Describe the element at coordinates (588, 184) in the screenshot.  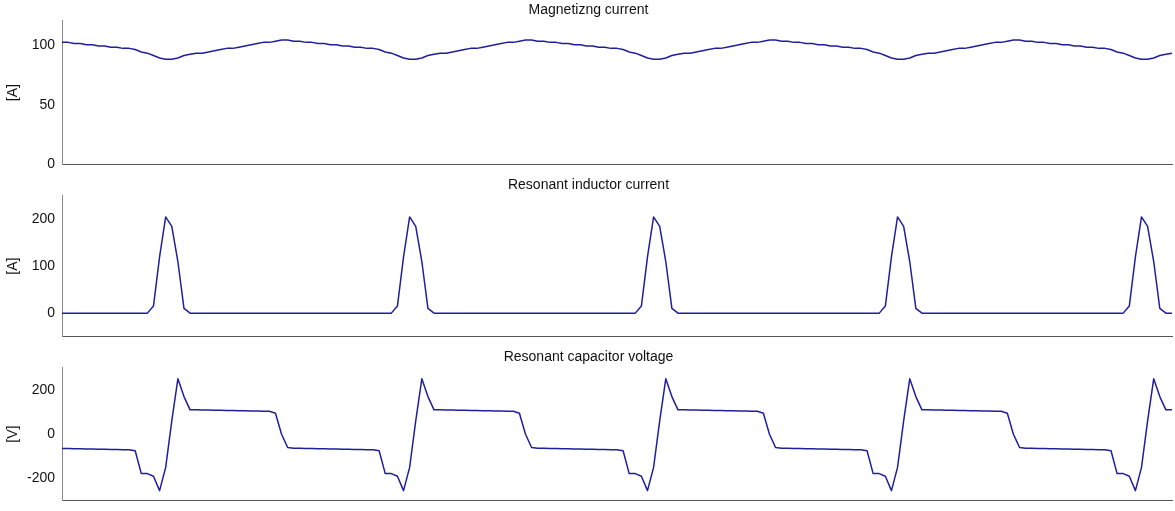
I see `chart-title: Resonant inductor current` at that location.